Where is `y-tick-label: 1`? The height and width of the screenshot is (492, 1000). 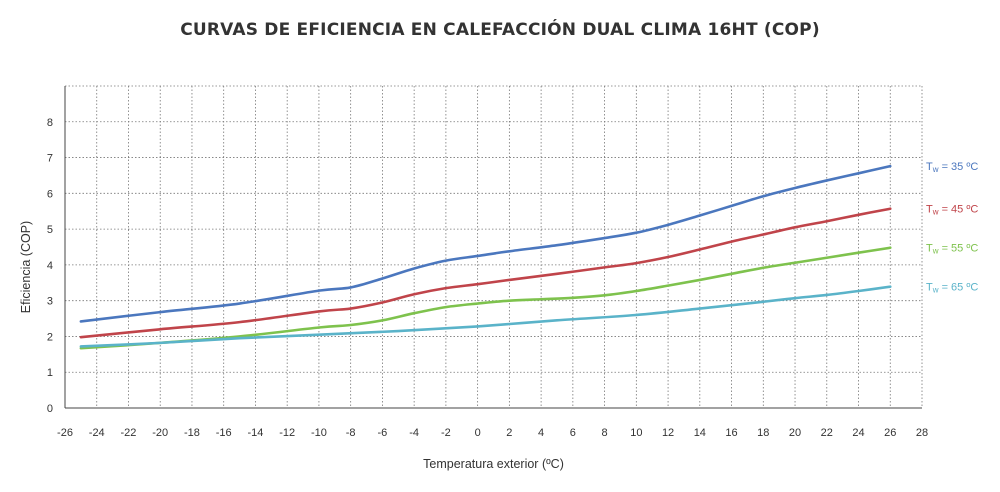
y-tick-label: 1 is located at coordinates (50, 373).